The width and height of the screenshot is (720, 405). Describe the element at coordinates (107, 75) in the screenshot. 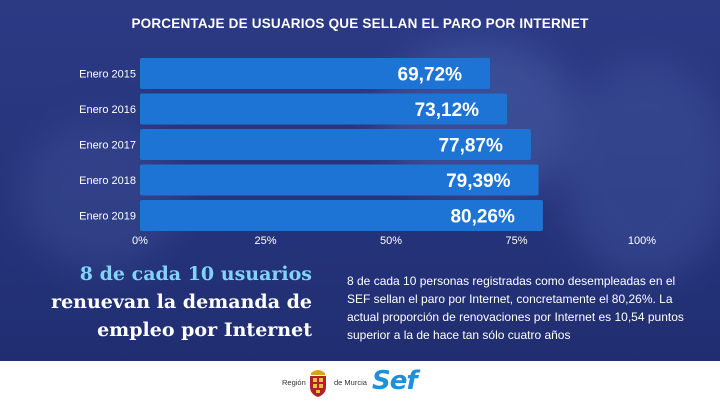

I see `category-label: Enero 2015` at that location.